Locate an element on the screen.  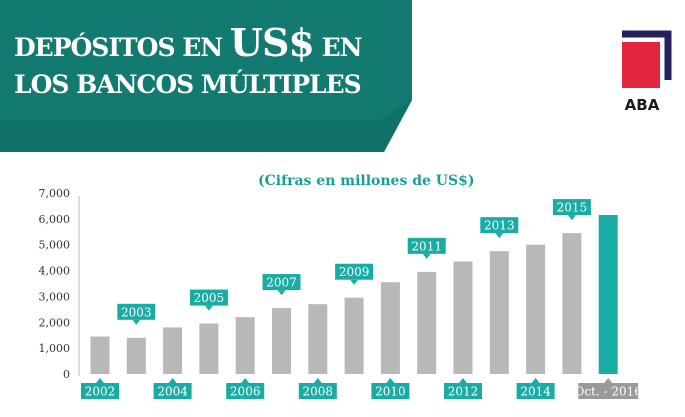
x-tick-label: 2006 is located at coordinates (245, 392).